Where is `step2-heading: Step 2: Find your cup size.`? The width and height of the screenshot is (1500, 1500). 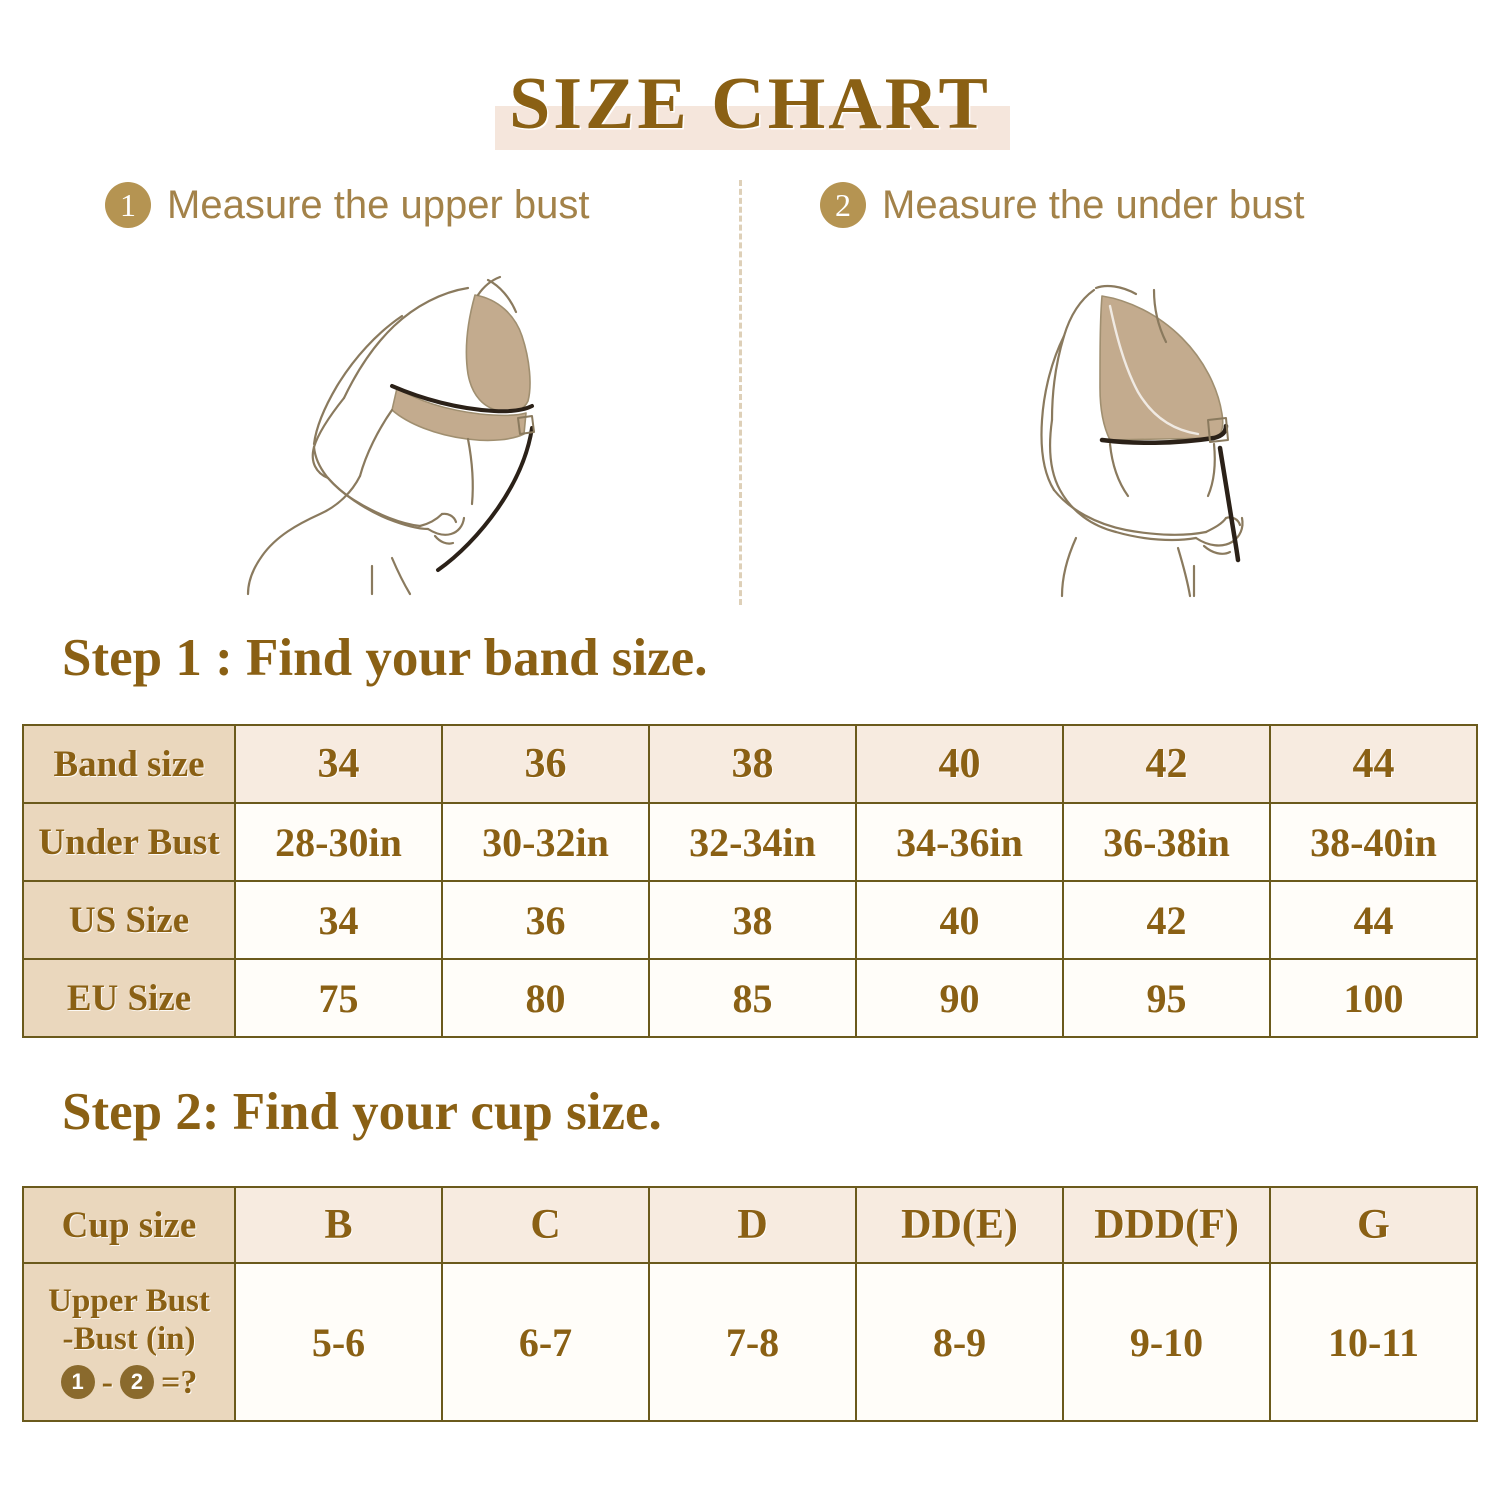
step2-heading: Step 2: Find your cup size. is located at coordinates (362, 1112).